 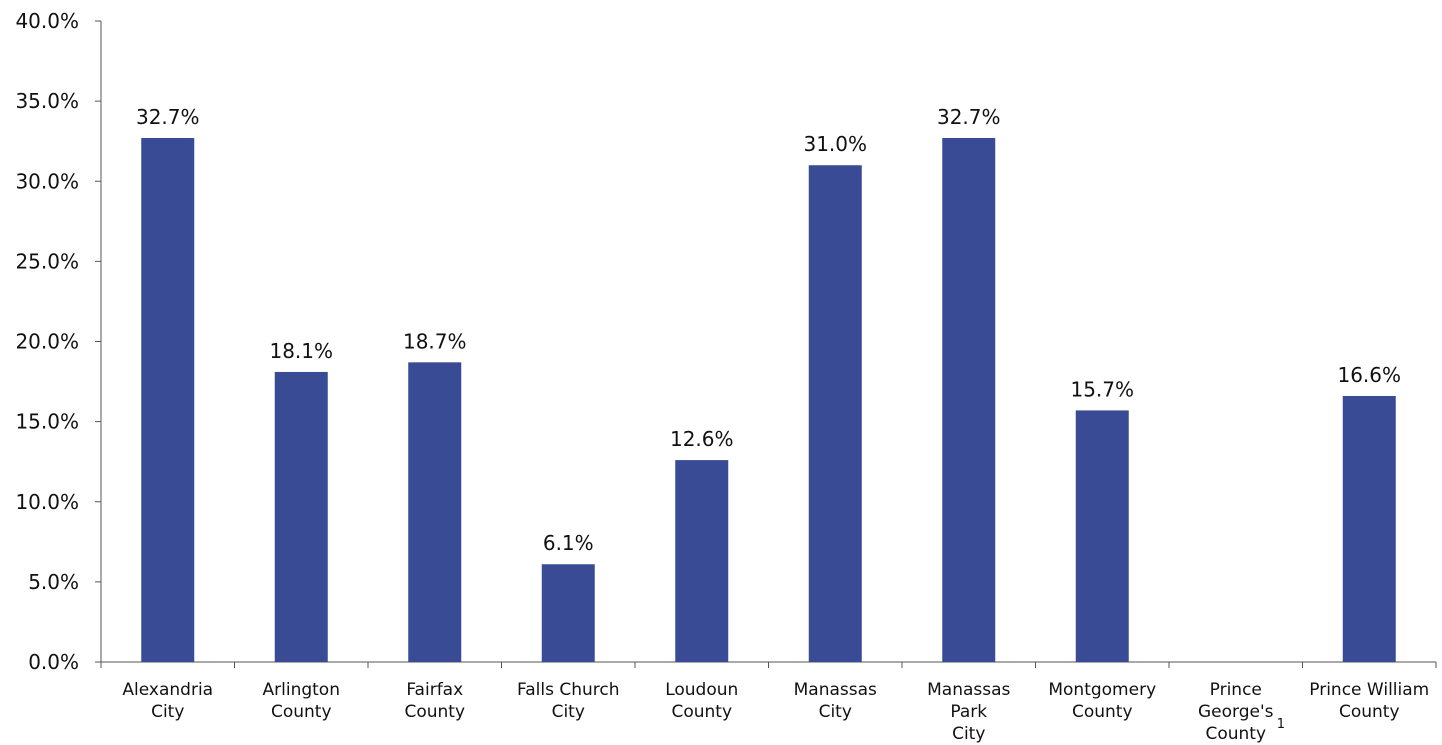 I want to click on data-label: 12.6%, so click(x=702, y=439).